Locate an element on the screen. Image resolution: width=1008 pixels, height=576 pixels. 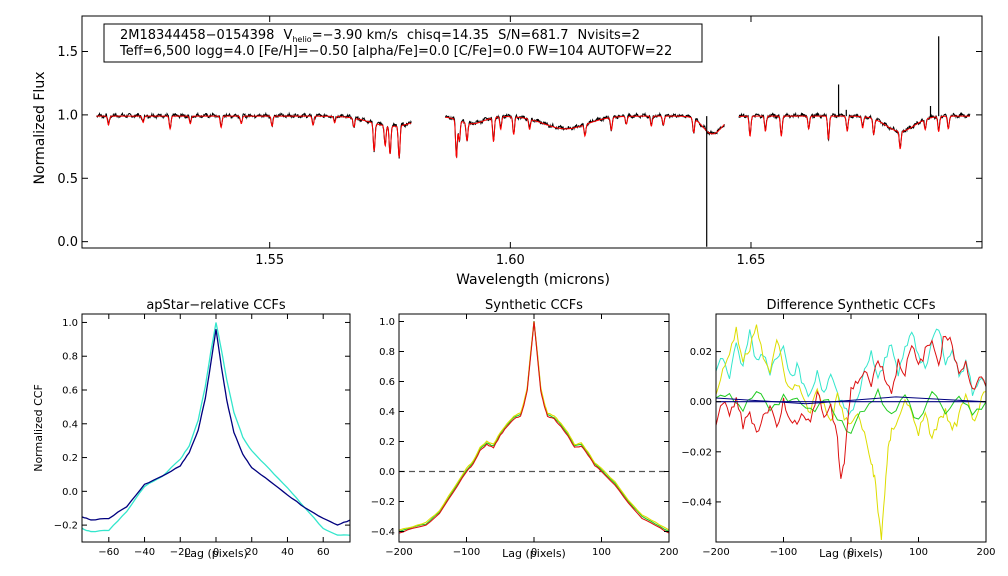
vhelio-label: V is located at coordinates (287, 35).